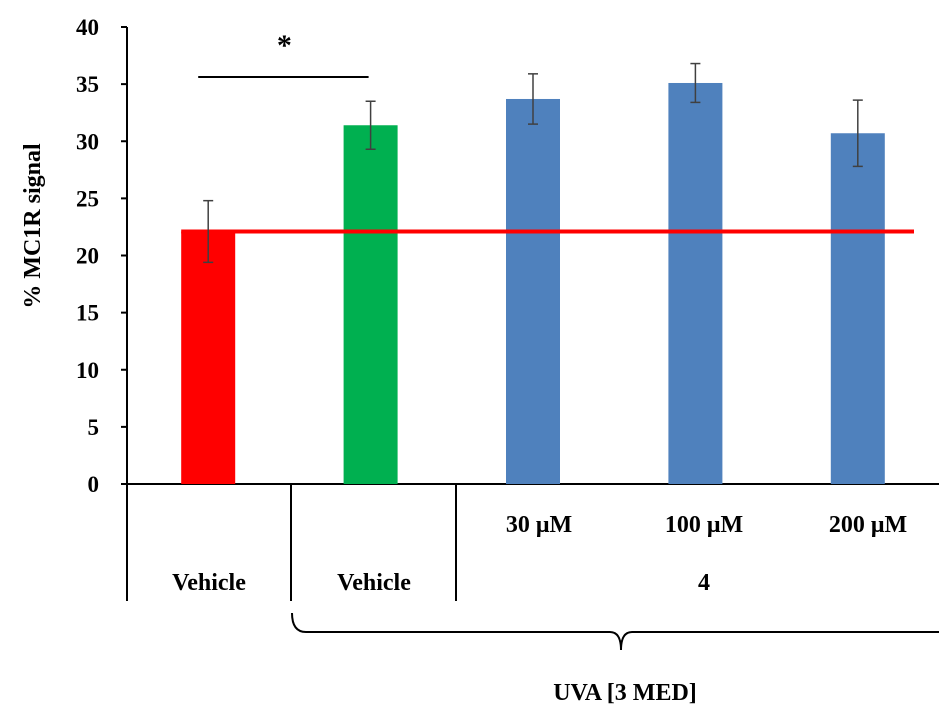 The width and height of the screenshot is (939, 706). Describe the element at coordinates (539, 525) in the screenshot. I see `concentration-label-30: 30 μM` at that location.